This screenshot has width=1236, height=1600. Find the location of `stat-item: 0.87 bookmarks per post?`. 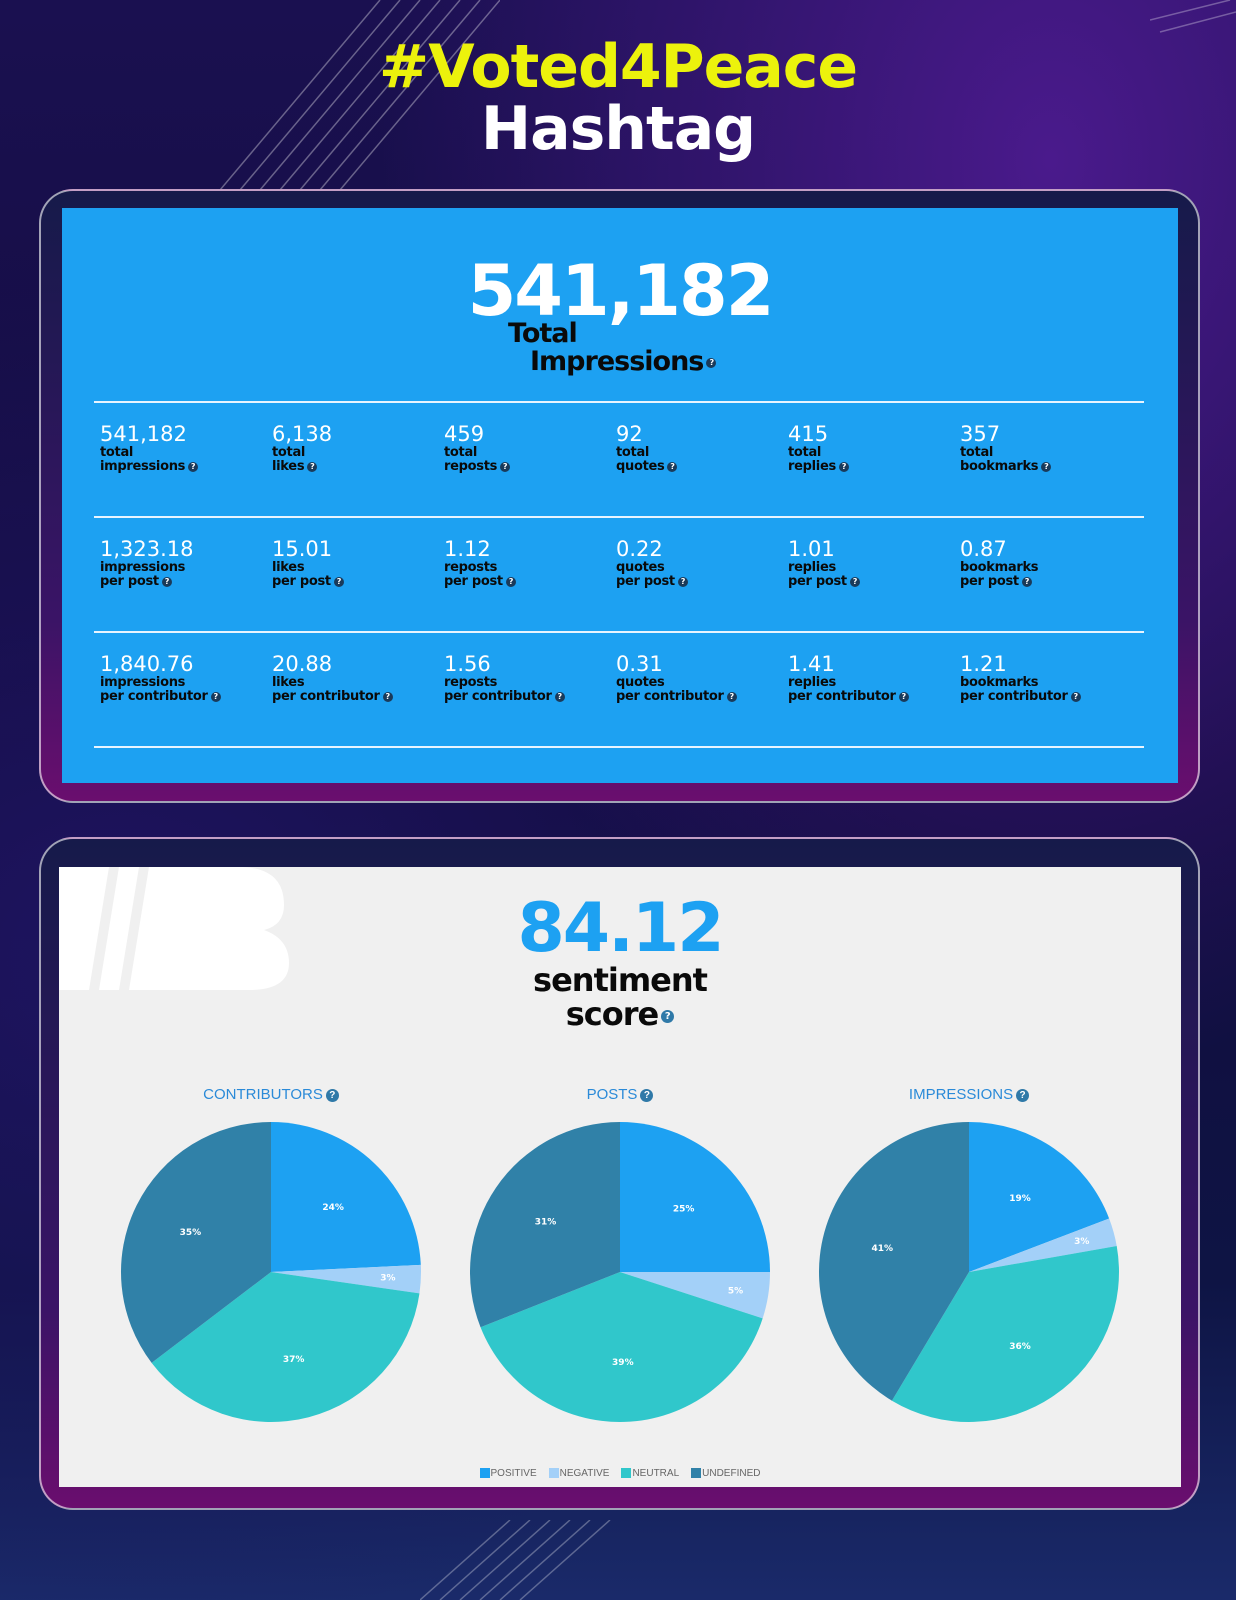

stat-item: 0.87 bookmarks per post? is located at coordinates (1045, 563).